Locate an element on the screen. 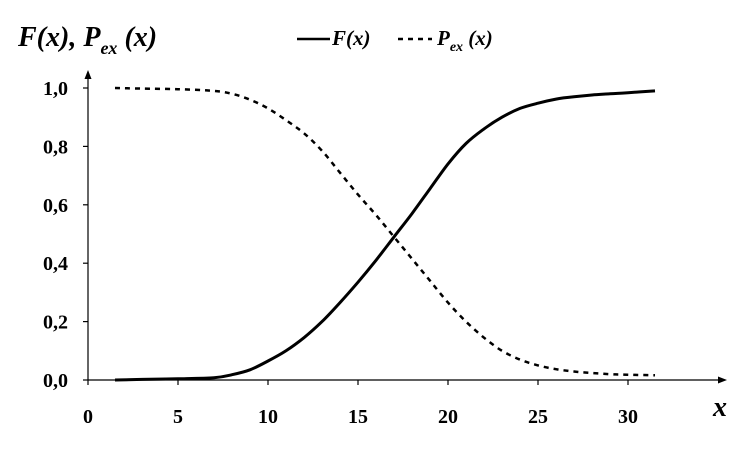 The height and width of the screenshot is (466, 749). x-tick-label: 25 is located at coordinates (538, 417).